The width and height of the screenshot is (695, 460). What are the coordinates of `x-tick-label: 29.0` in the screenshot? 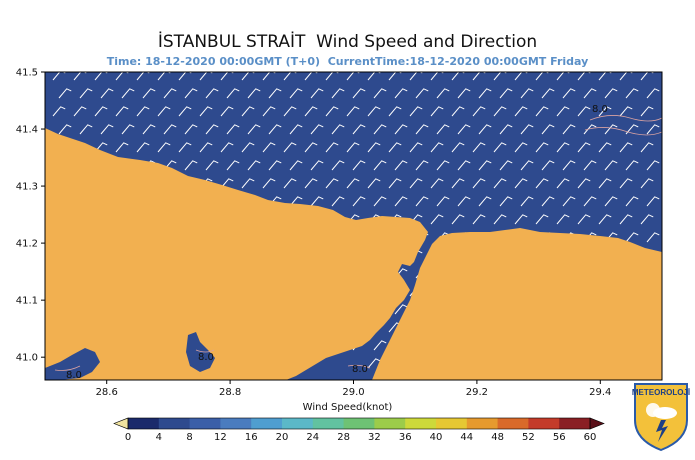 It's located at (353, 392).